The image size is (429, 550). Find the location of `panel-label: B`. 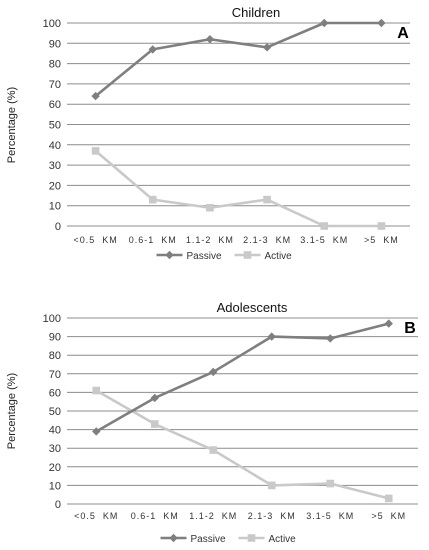

panel-label: B is located at coordinates (410, 328).